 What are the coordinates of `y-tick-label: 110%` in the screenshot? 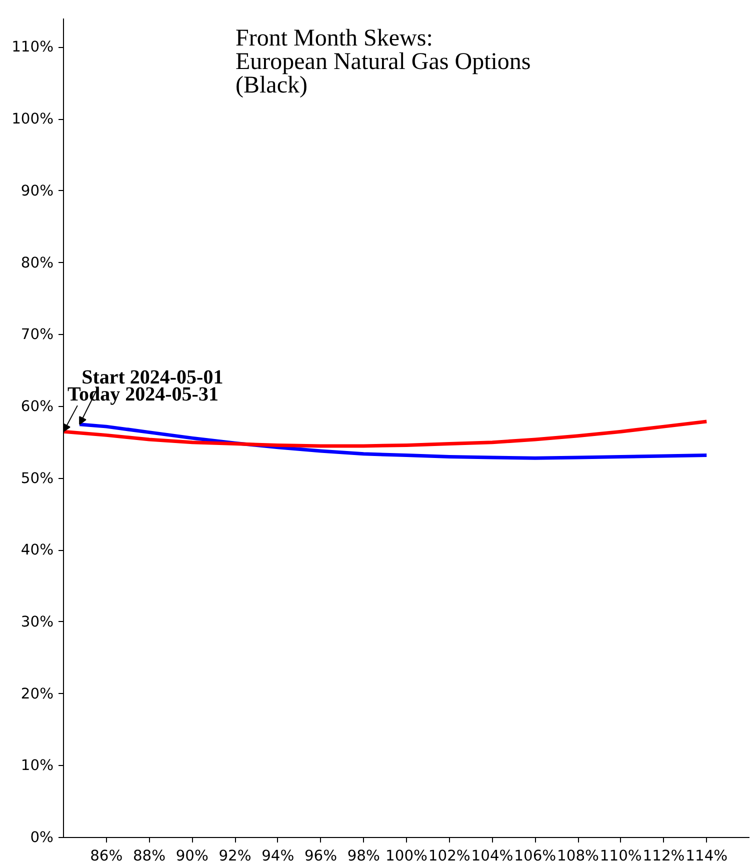 It's located at (33, 47).